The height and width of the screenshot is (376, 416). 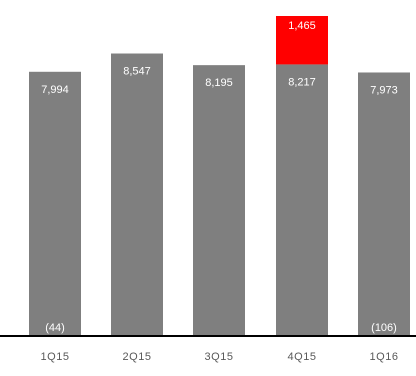 What do you see at coordinates (219, 83) in the screenshot?
I see `value-label-3Q15: 8,195` at bounding box center [219, 83].